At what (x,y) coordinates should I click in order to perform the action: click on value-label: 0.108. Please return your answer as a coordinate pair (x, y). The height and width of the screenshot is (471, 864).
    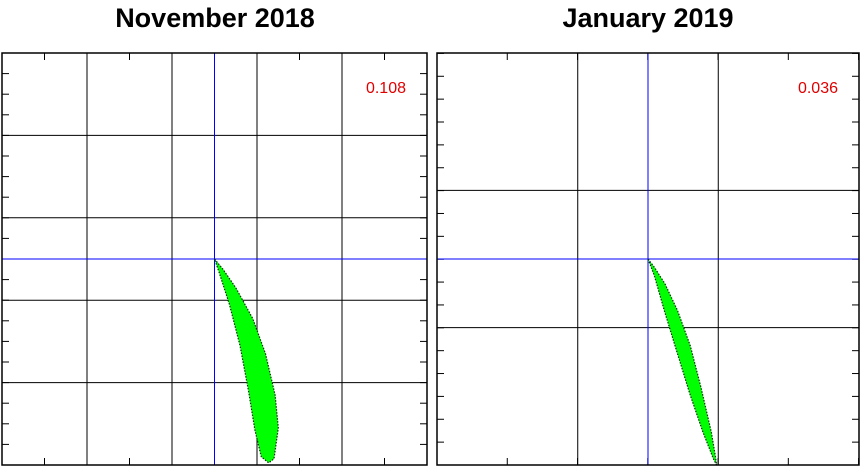
    Looking at the image, I should click on (386, 88).